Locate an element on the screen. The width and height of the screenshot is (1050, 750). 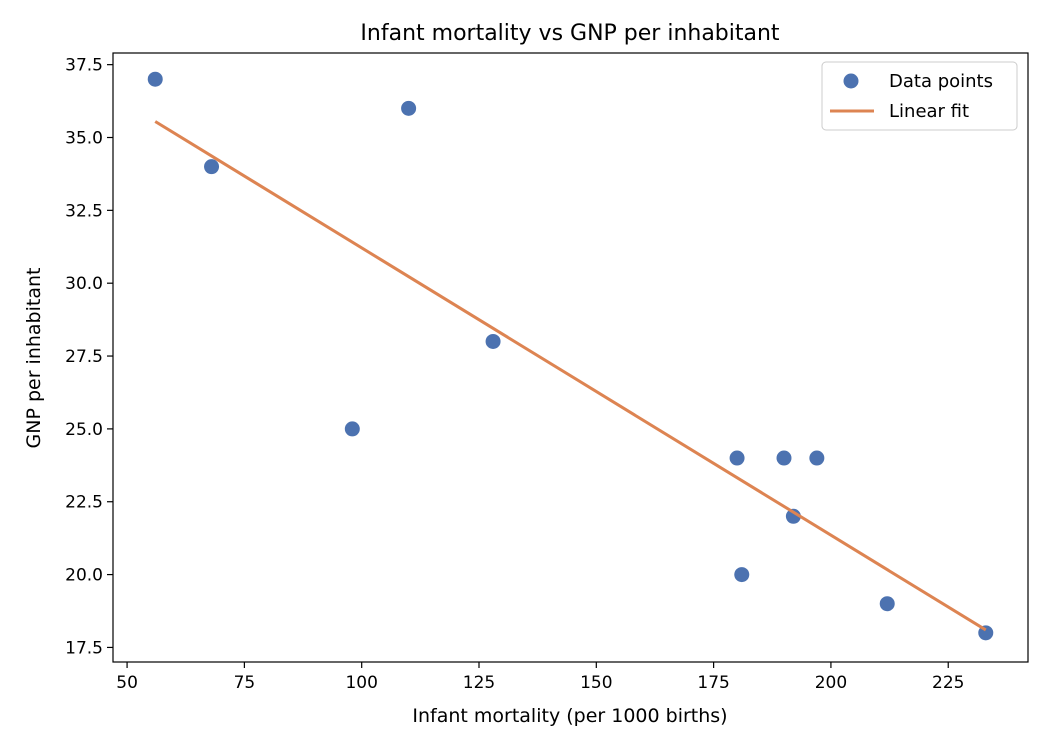
x-axis: 50 75 100 125 150 175 200 225 is located at coordinates (540, 677).